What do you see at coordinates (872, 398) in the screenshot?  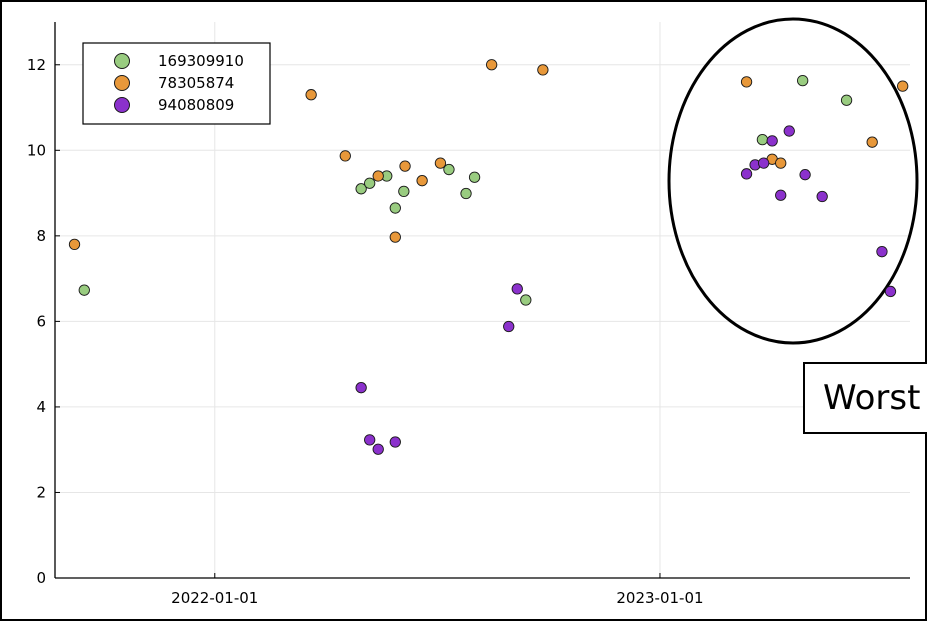 I see `callout-text: Worst` at bounding box center [872, 398].